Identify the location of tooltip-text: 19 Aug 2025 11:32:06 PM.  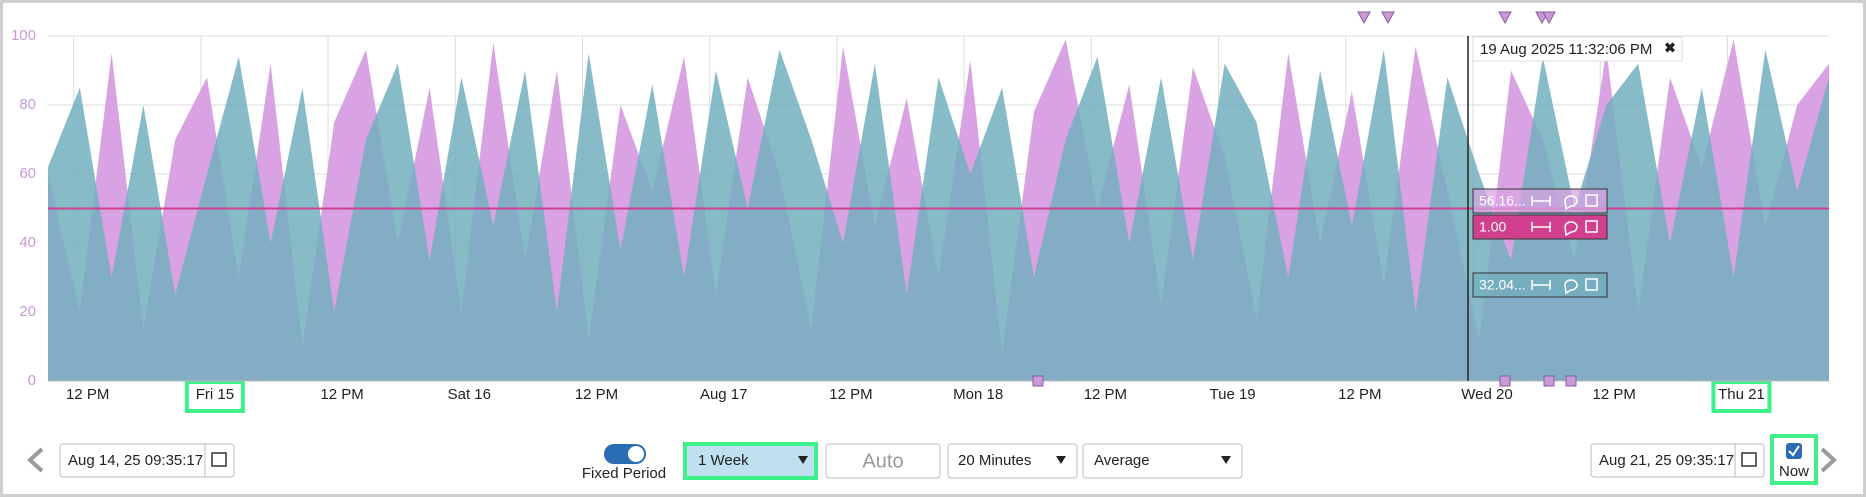
(1566, 49).